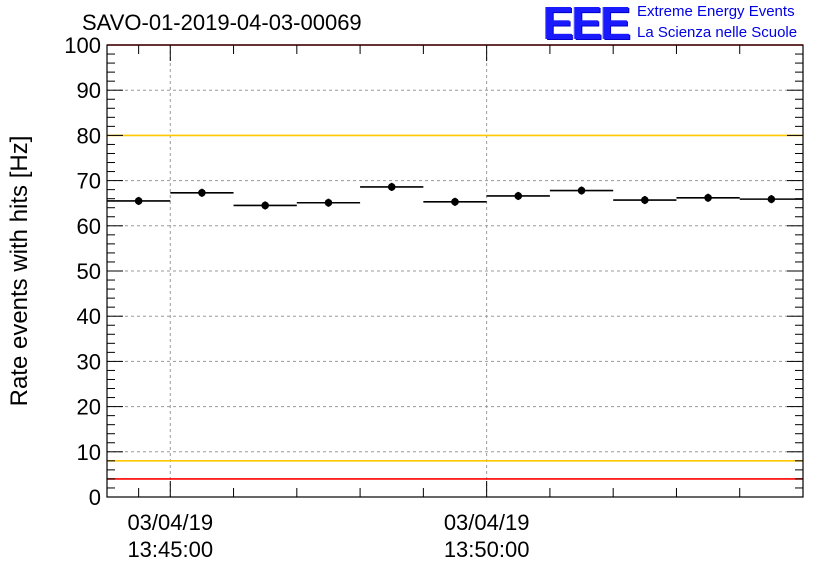 The width and height of the screenshot is (836, 572). What do you see at coordinates (82, 45) in the screenshot?
I see `y-tick-label: 100` at bounding box center [82, 45].